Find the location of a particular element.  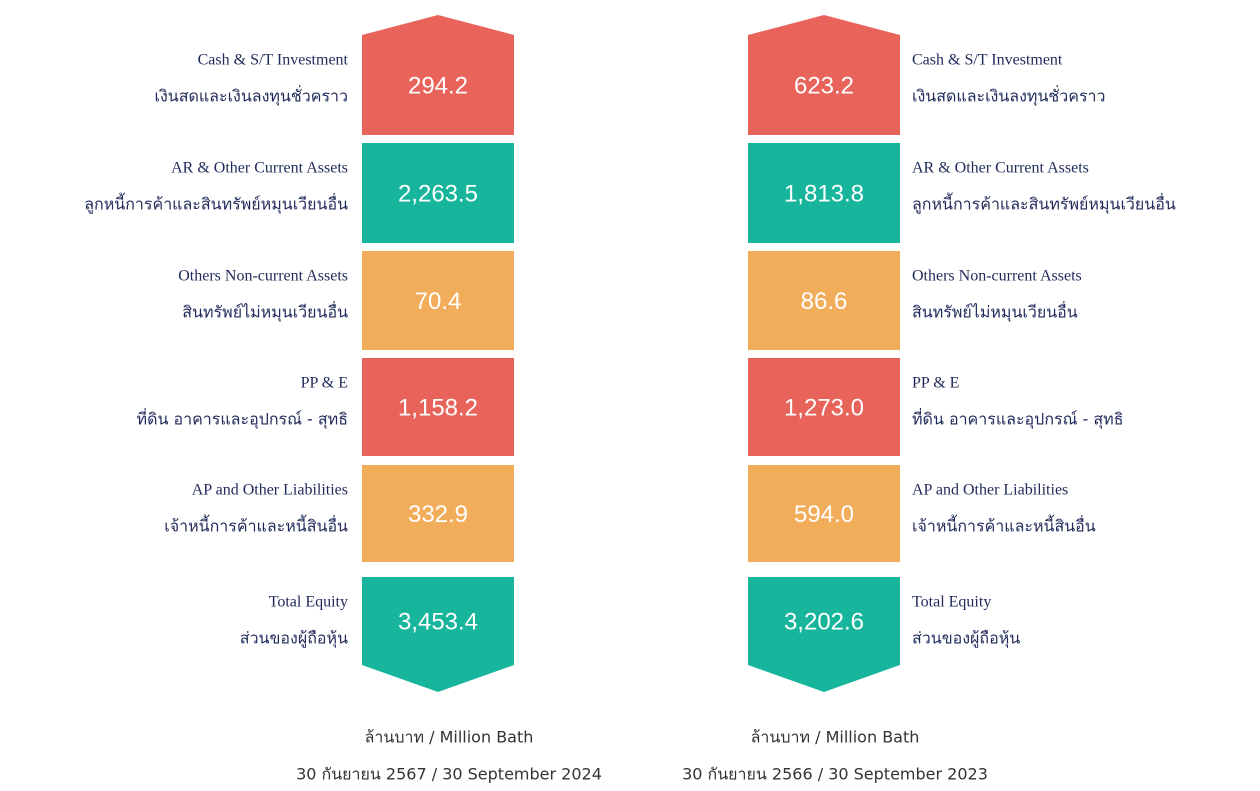

value: 86.6 is located at coordinates (824, 301).